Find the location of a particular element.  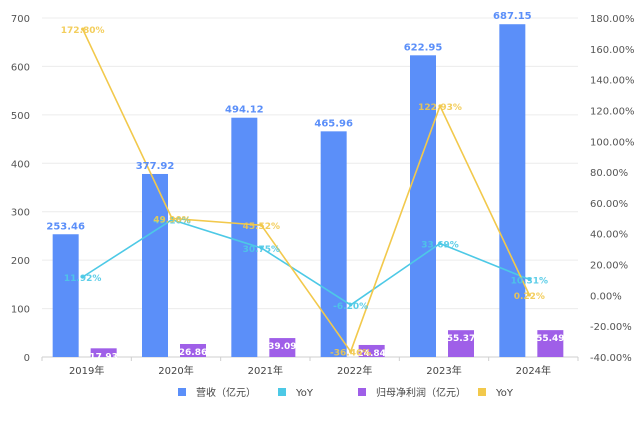

revenue-yoy-label: 33.69% is located at coordinates (440, 245).